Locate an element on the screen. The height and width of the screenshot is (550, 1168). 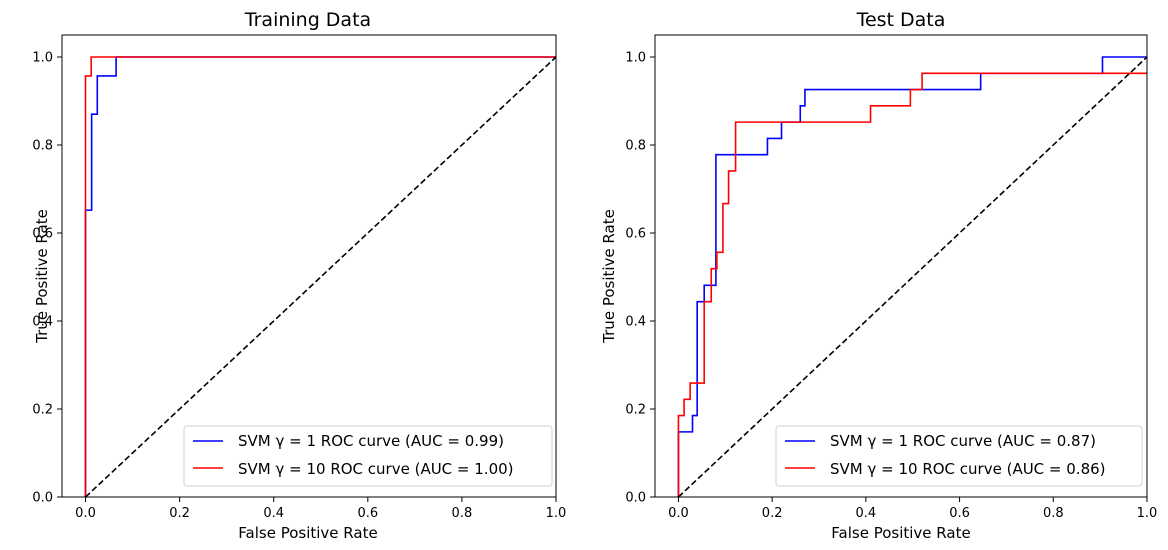
legend-entry-gamma10: SVM γ = 10 ROC curve (AUC = 1.00) is located at coordinates (376, 469).